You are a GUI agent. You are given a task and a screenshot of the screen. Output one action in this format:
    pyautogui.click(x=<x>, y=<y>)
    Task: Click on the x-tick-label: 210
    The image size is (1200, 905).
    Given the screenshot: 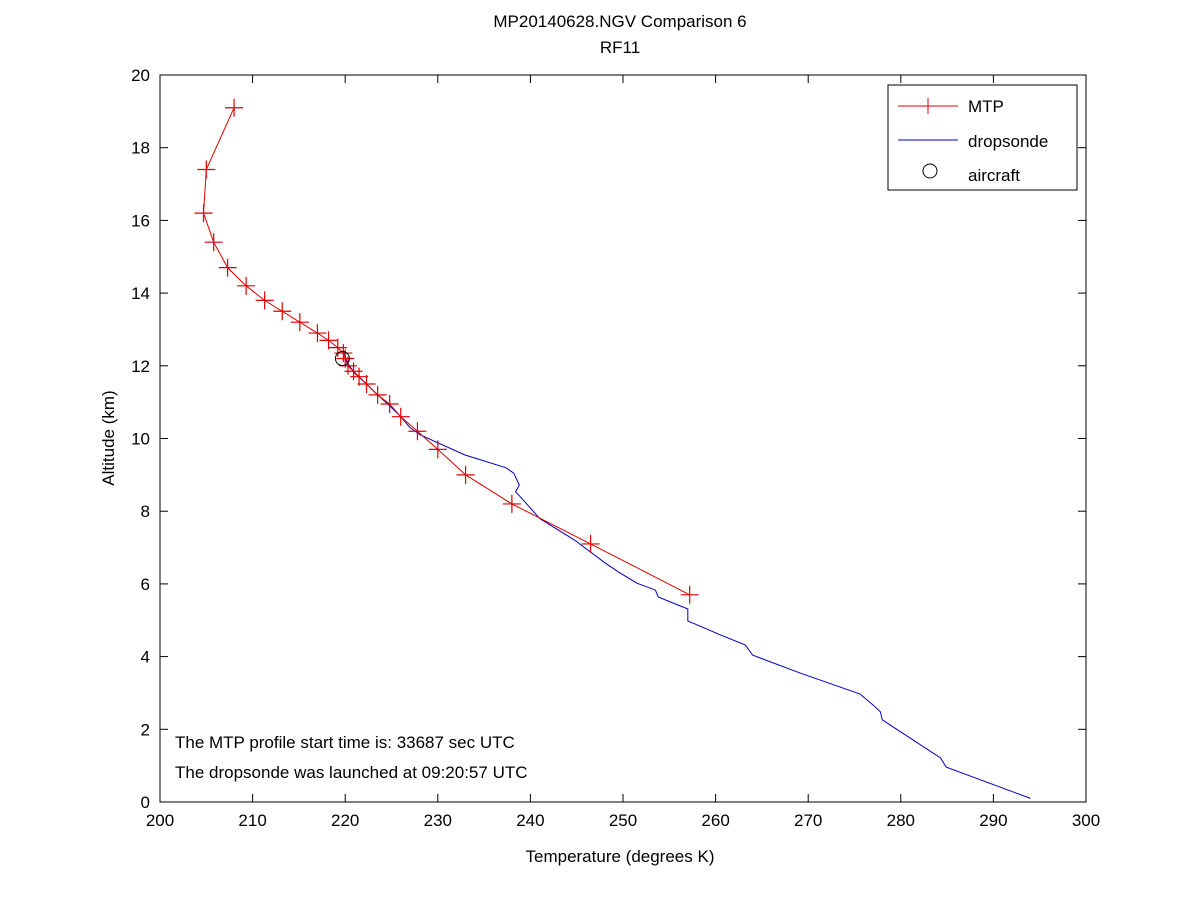 What is the action you would take?
    pyautogui.click(x=252, y=820)
    